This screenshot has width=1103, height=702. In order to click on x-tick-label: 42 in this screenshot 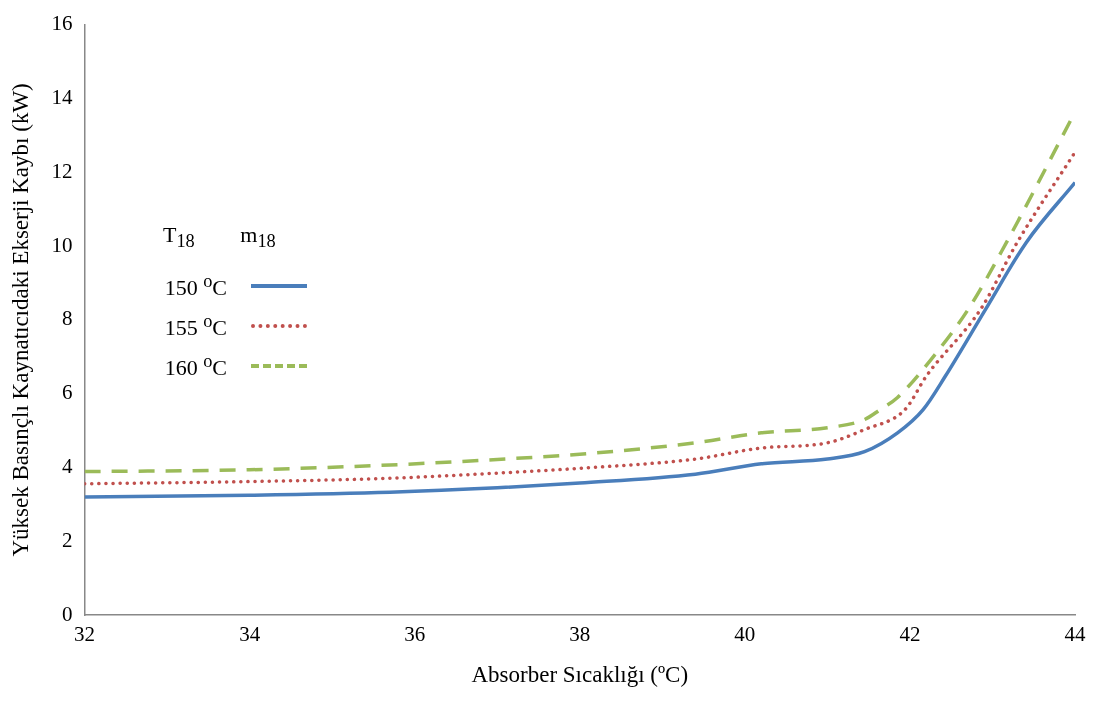, I will do `click(910, 634)`.